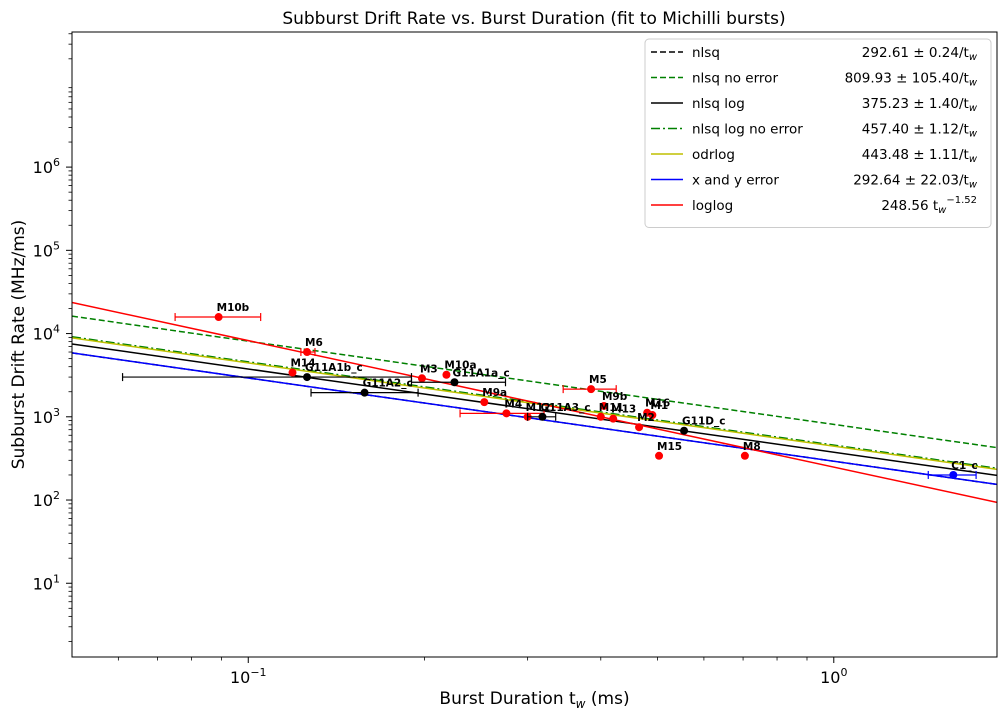 This screenshot has height=720, width=1008. I want to click on point-c1-c, so click(953, 474).